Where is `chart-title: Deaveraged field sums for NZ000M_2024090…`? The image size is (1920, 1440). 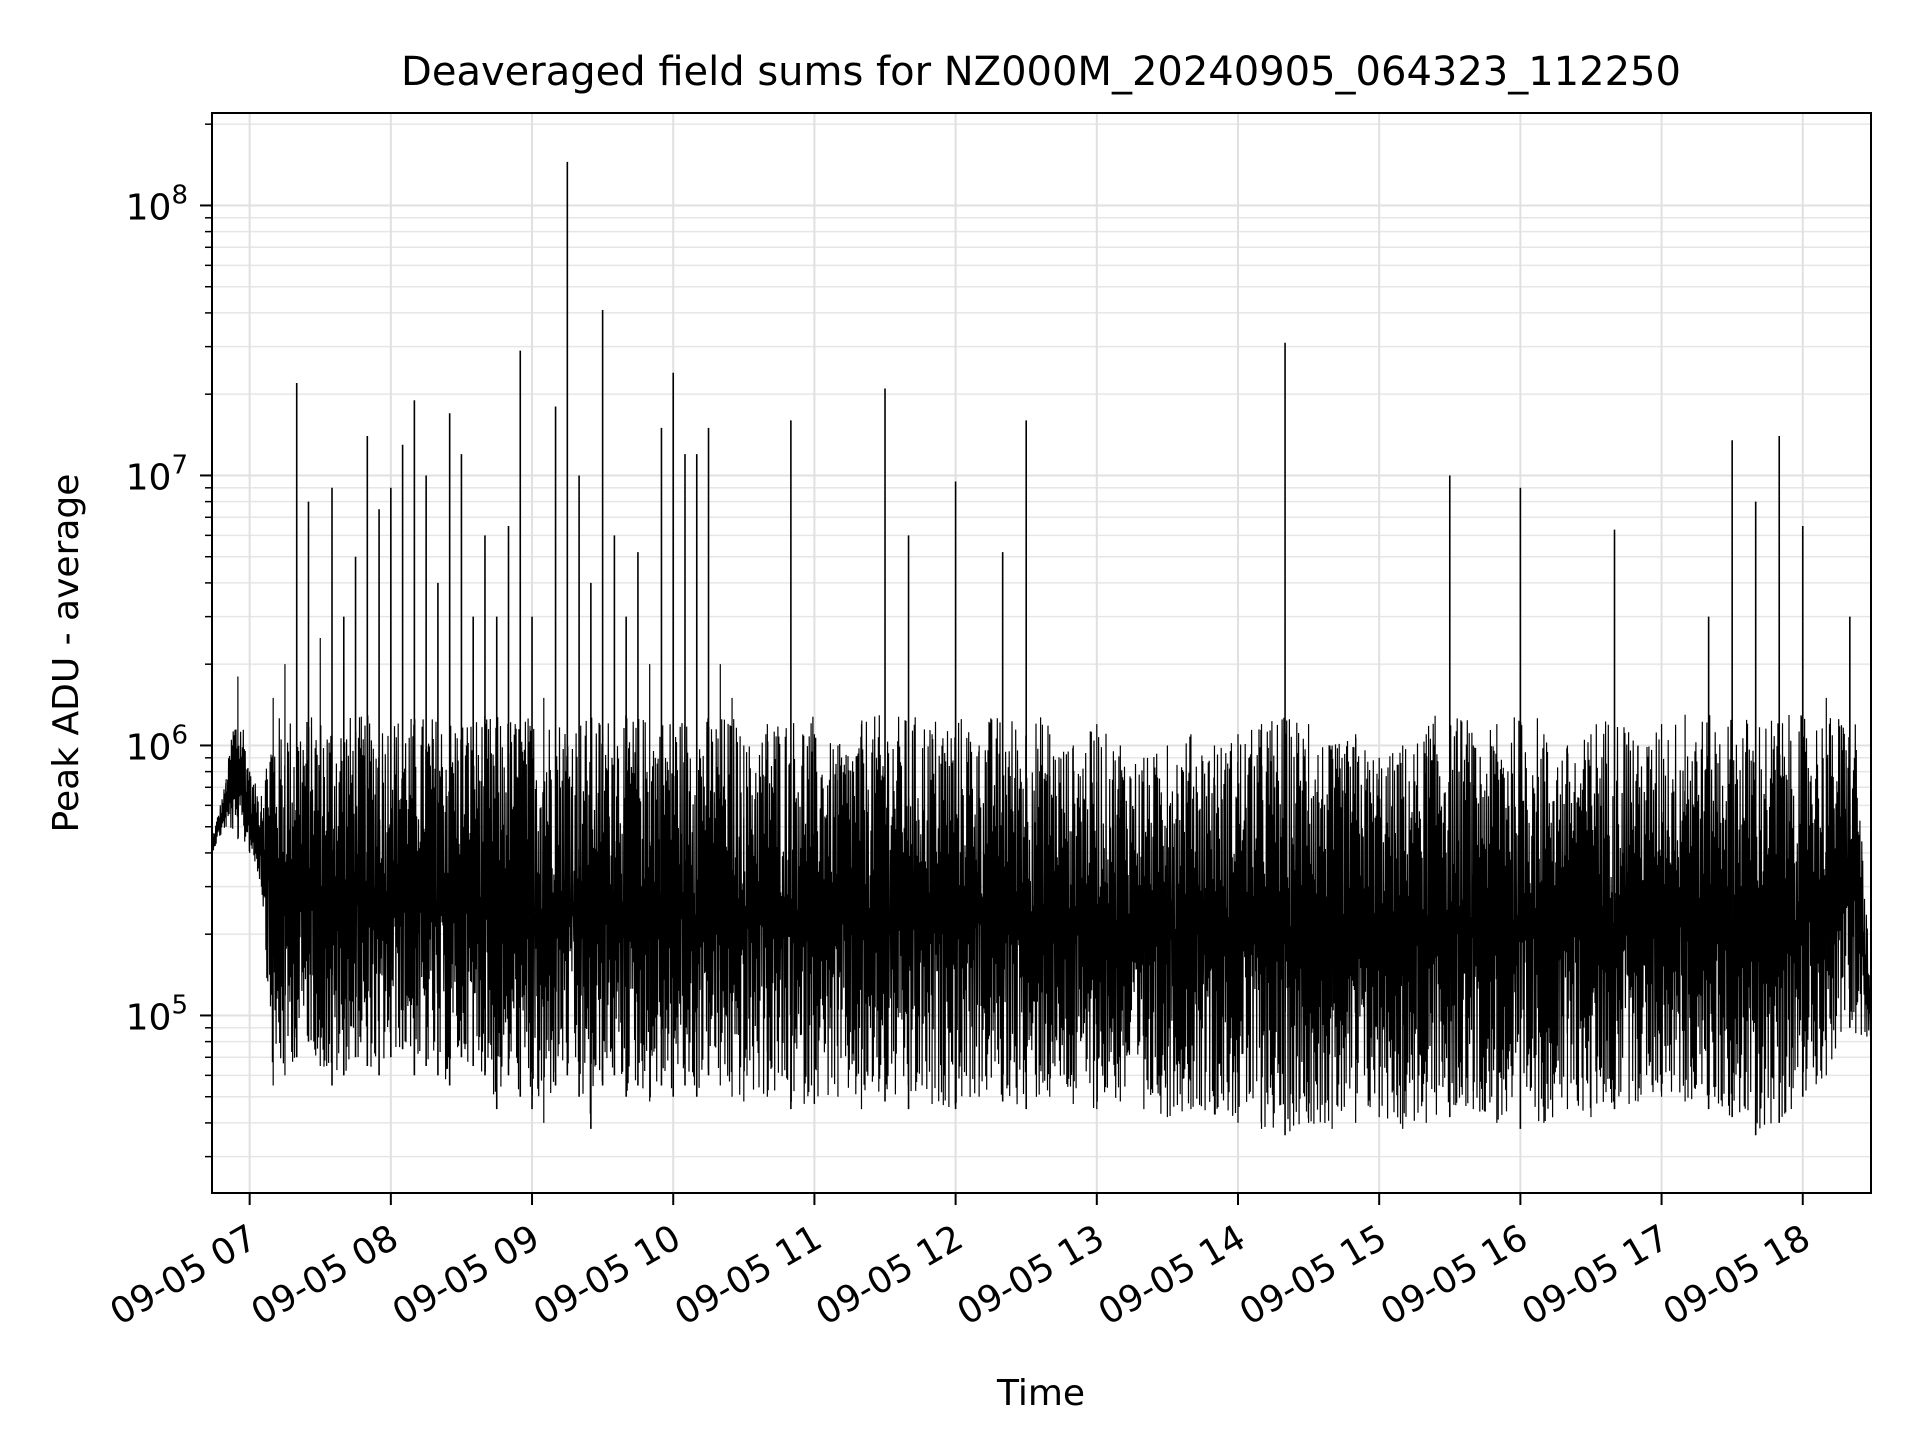
chart-title: Deaveraged field sums for NZ000M_2024090… is located at coordinates (1041, 72).